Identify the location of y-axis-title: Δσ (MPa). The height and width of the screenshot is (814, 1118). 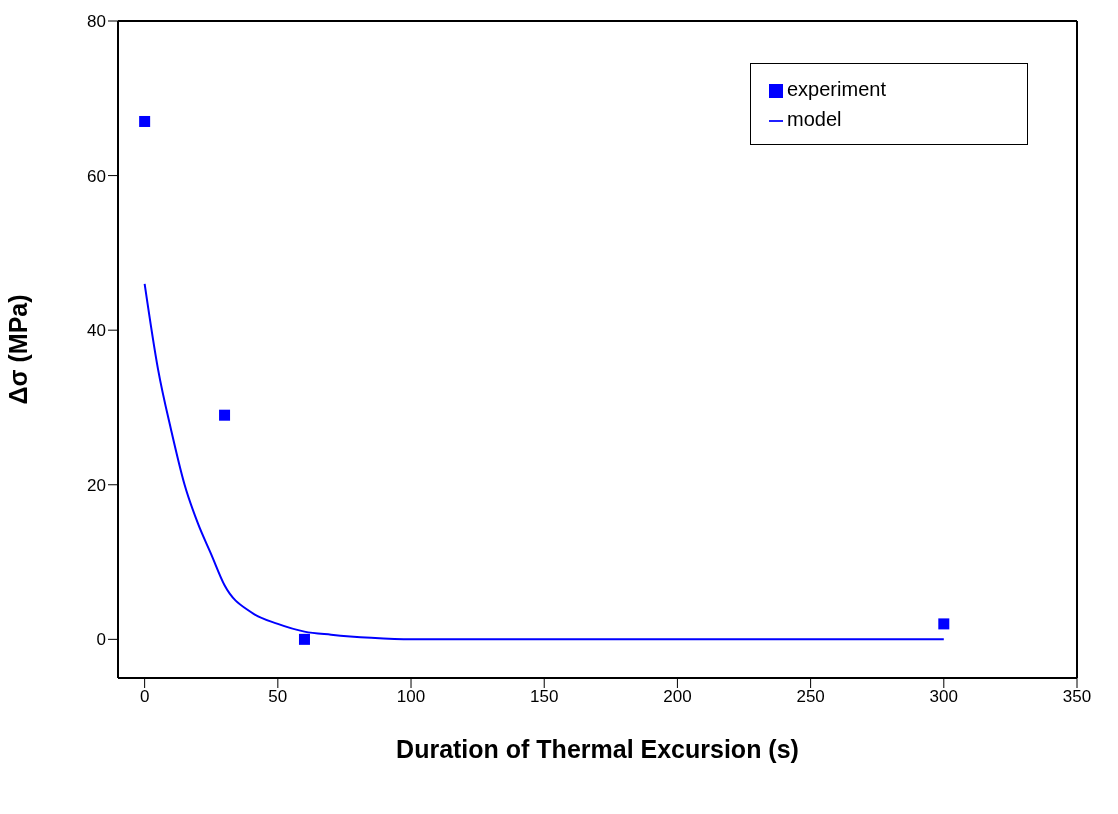
(17, 349).